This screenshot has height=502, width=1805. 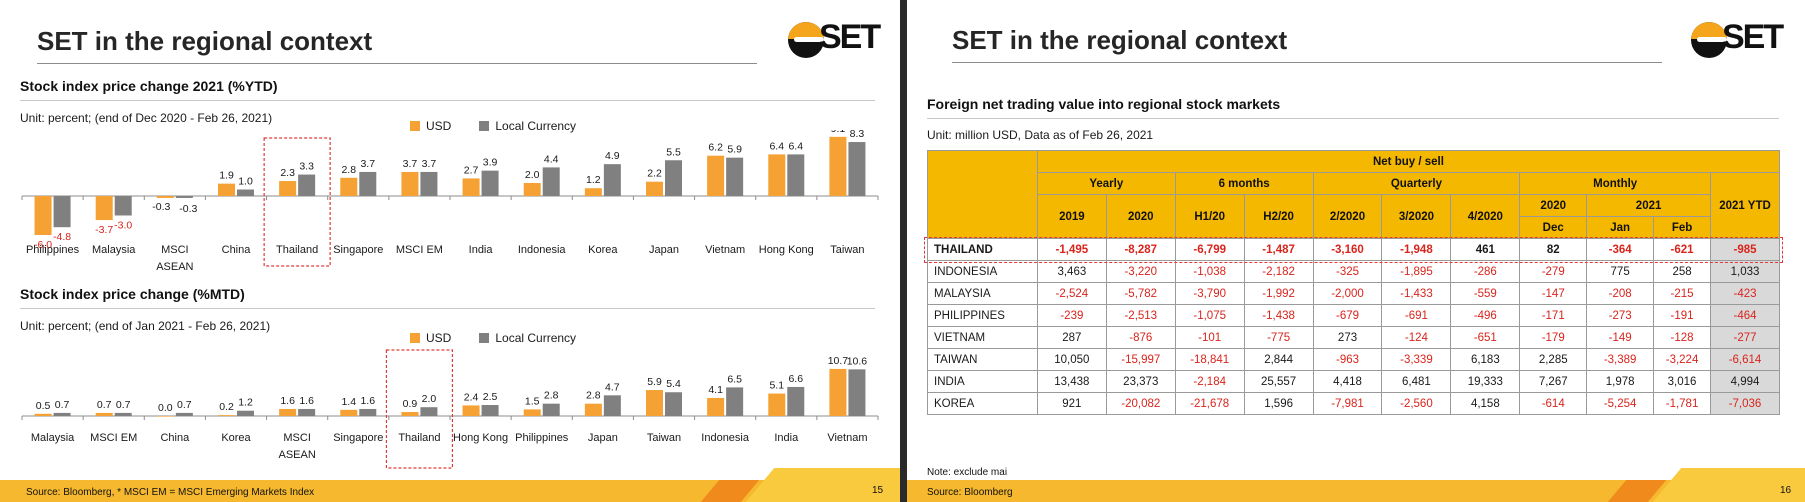 What do you see at coordinates (612, 156) in the screenshot?
I see `data-label-local: 4.9` at bounding box center [612, 156].